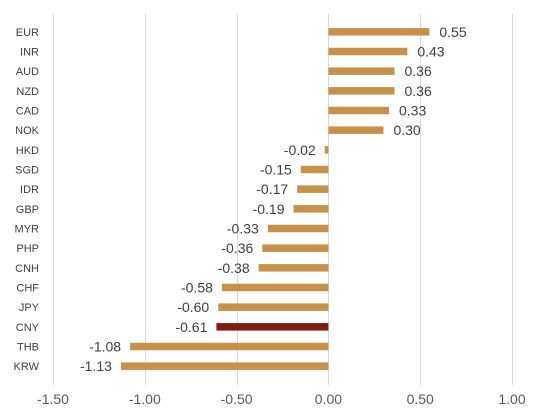 The height and width of the screenshot is (420, 550). Describe the element at coordinates (145, 399) in the screenshot. I see `x-tick-label: -1.00` at that location.